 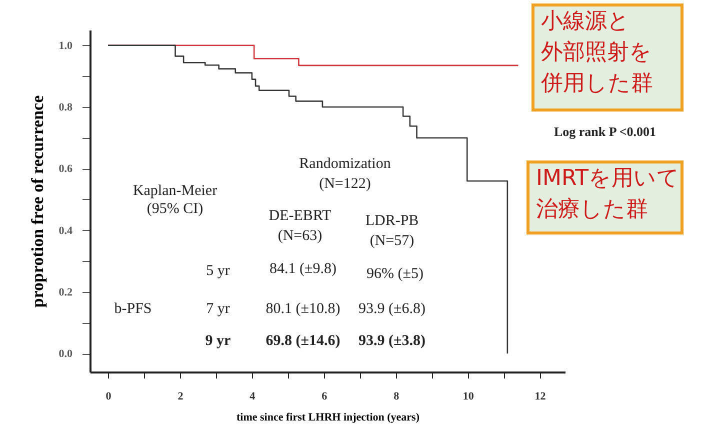 I want to click on annotation: 93.9 (±3.8), so click(x=392, y=341).